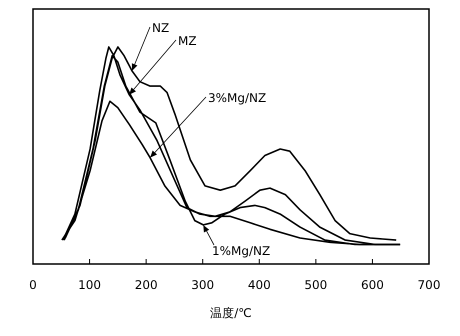 The height and width of the screenshot is (336, 460). Describe the element at coordinates (146, 285) in the screenshot. I see `x-tick-label: 200` at that location.